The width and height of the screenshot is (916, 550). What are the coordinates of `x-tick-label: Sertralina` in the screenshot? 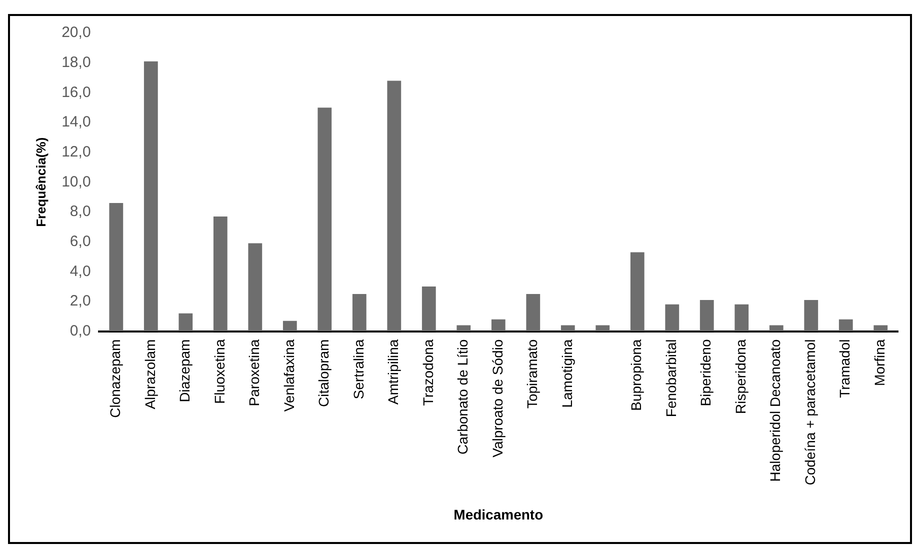 It's located at (358, 369).